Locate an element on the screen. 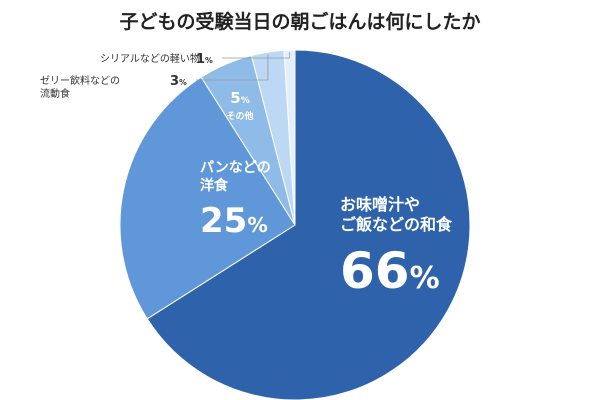 The height and width of the screenshot is (400, 600). slice-label: その他 is located at coordinates (239, 116).